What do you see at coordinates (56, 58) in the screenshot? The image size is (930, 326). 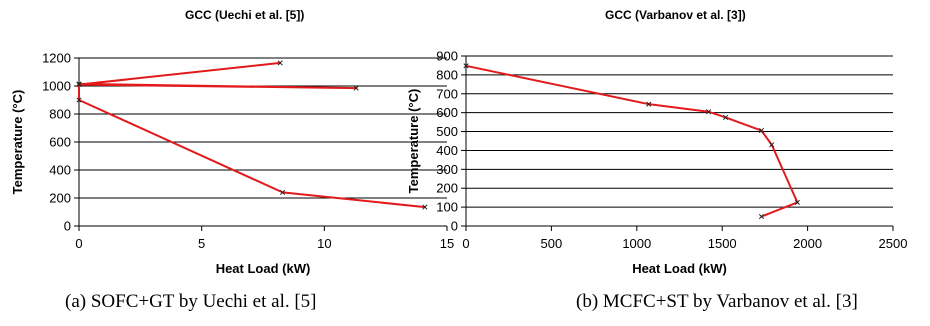 I see `y-tick-label: 1200` at bounding box center [56, 58].